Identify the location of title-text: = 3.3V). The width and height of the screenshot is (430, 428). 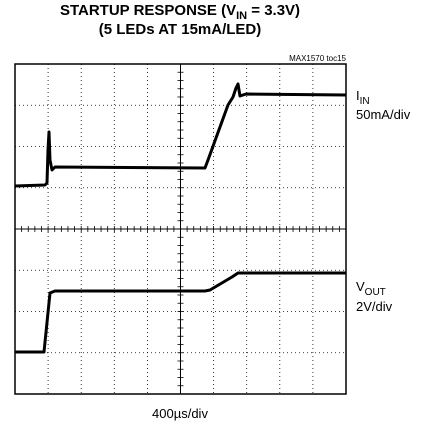
(273, 10).